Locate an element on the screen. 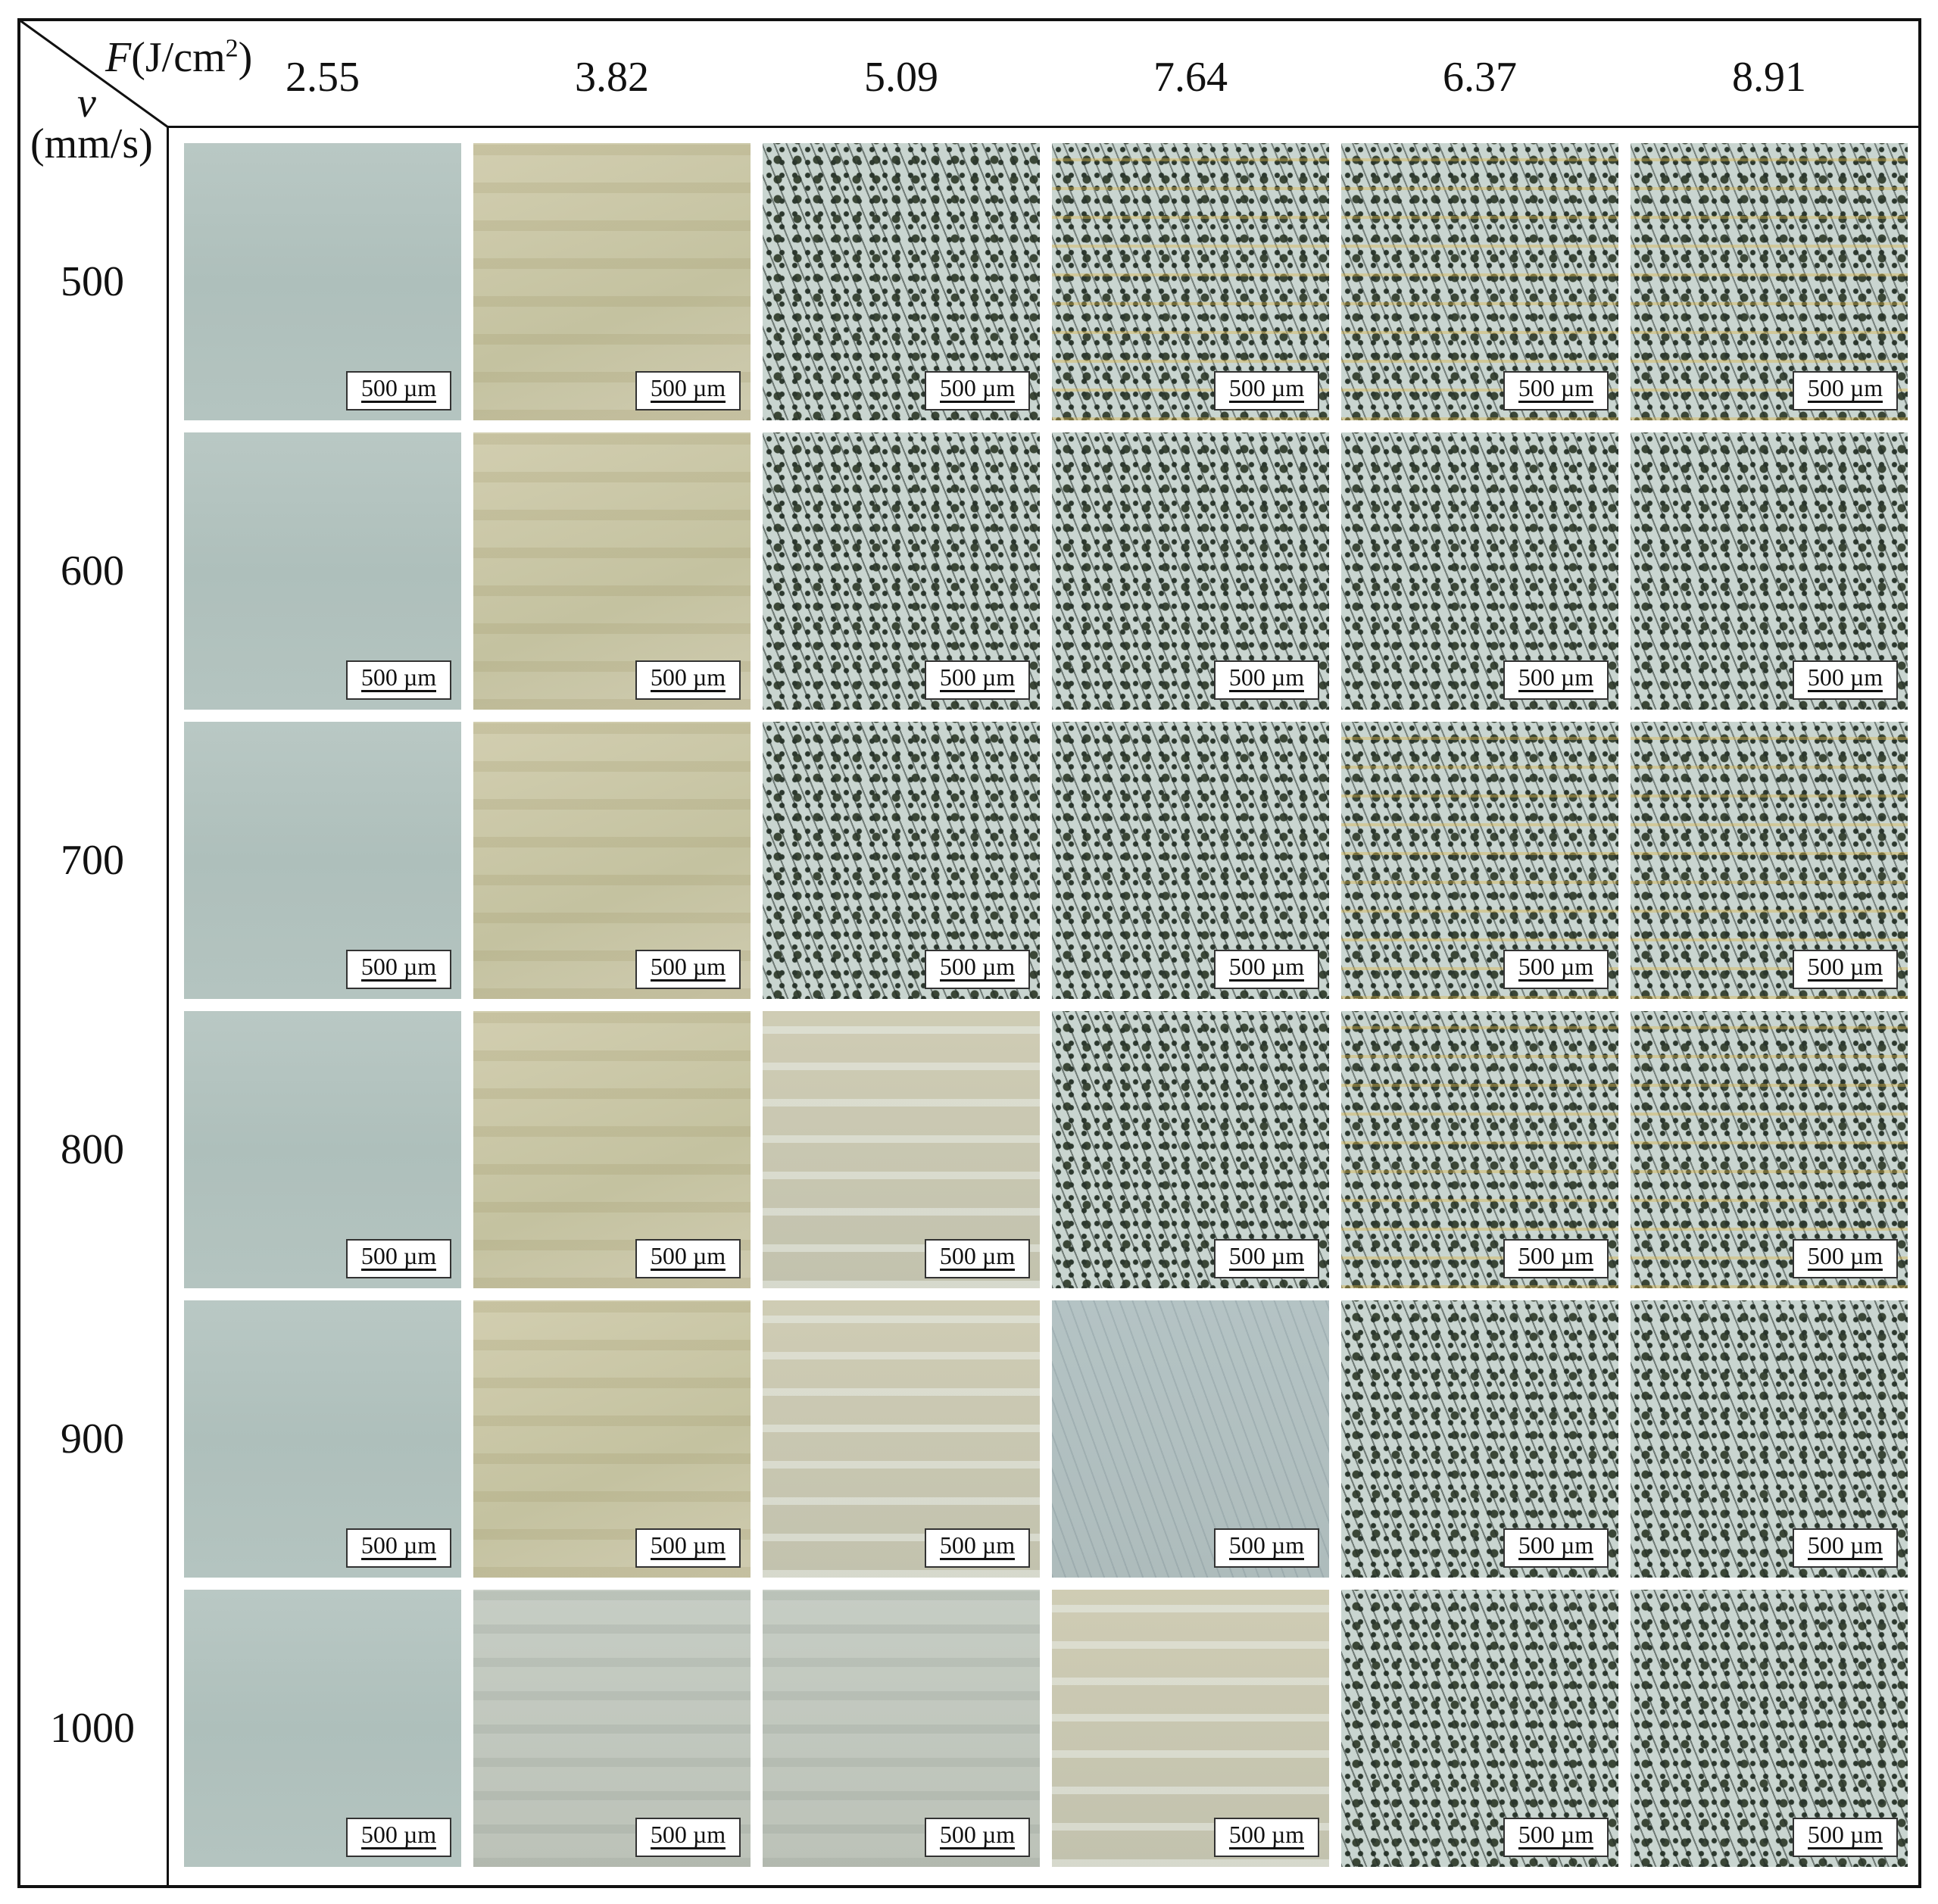 The width and height of the screenshot is (1938, 1904). header-rule is located at coordinates (1043, 127).